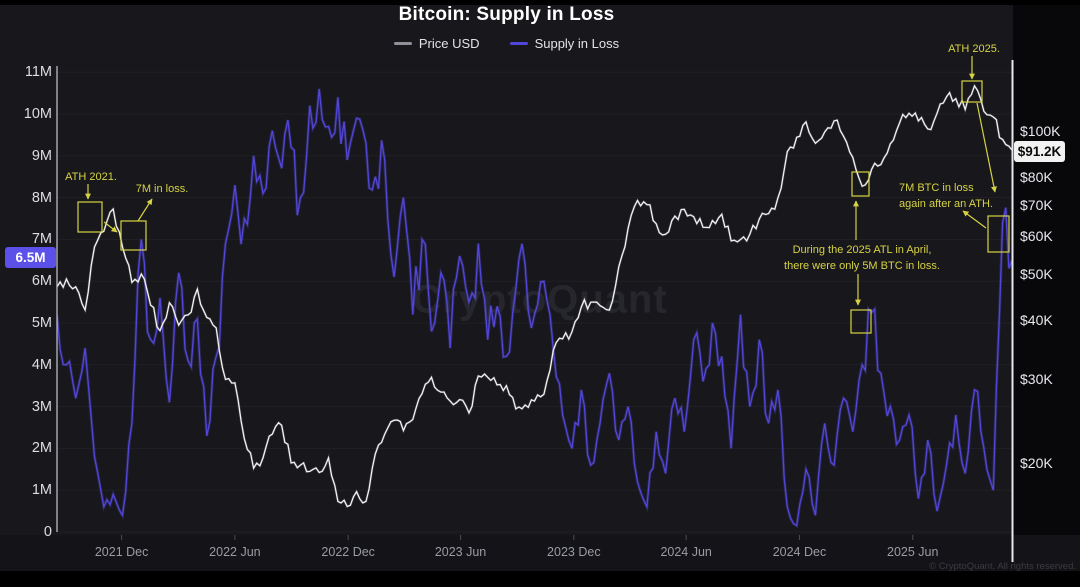 This screenshot has width=1080, height=587. I want to click on price-tick-label: $100K, so click(1040, 131).